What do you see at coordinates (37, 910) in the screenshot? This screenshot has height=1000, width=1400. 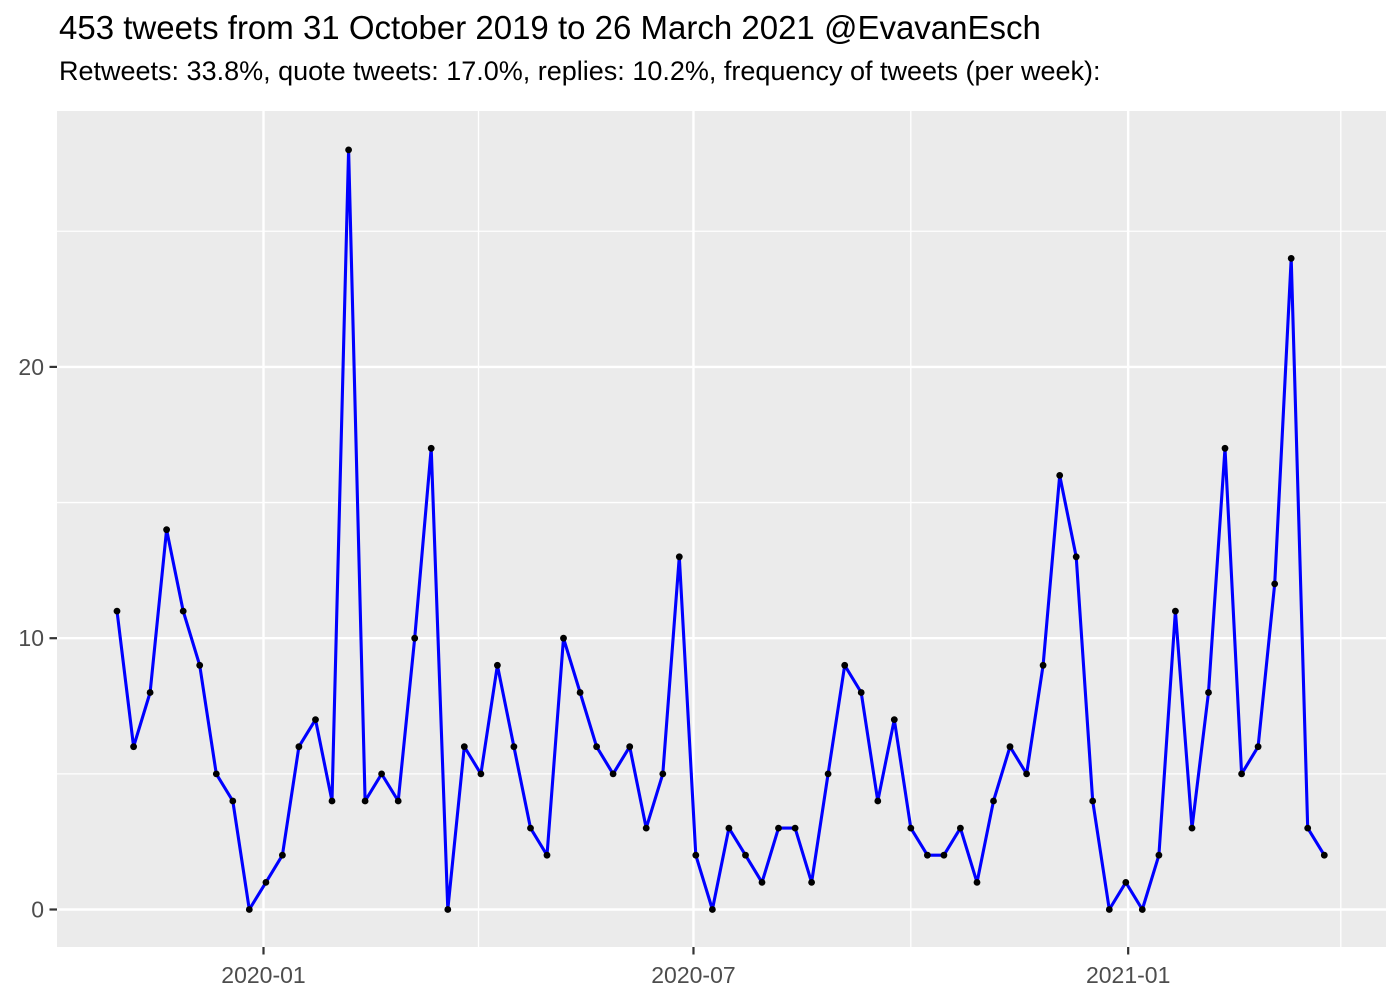 I see `y-axis-tick-label: 0` at bounding box center [37, 910].